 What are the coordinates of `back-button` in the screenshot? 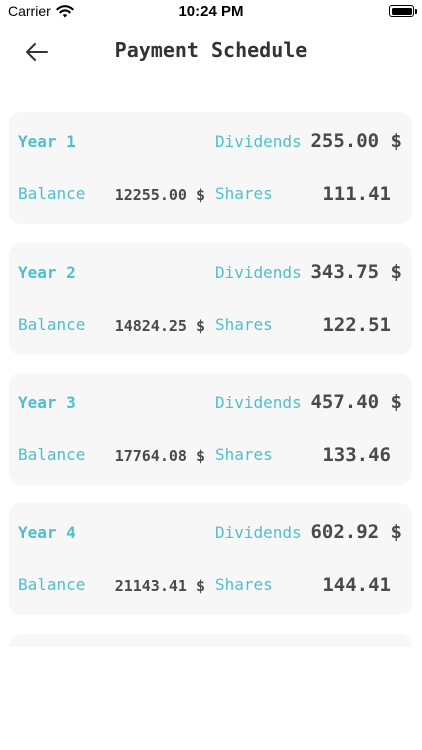 It's located at (37, 52).